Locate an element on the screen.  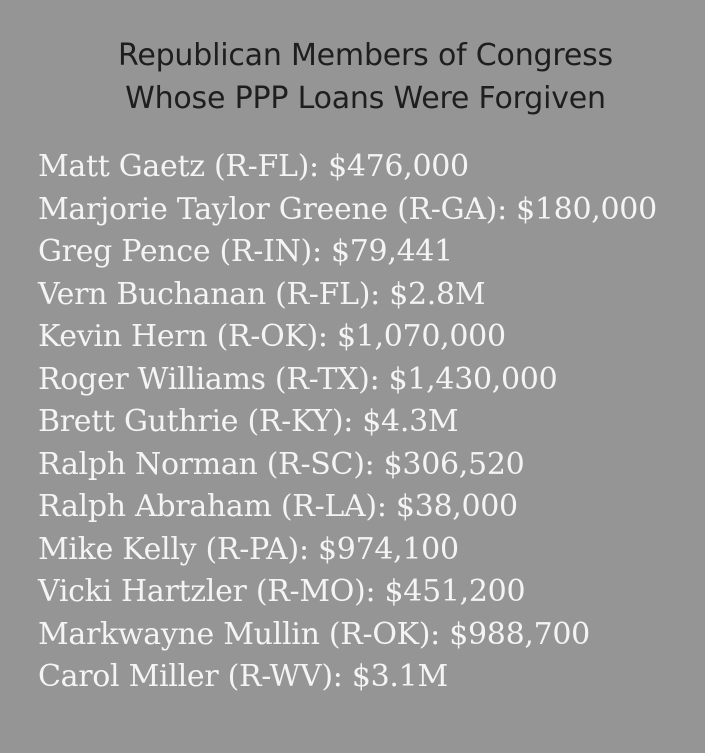
list-item: Mike Kelly (R-PA): $974,100 is located at coordinates (248, 549).